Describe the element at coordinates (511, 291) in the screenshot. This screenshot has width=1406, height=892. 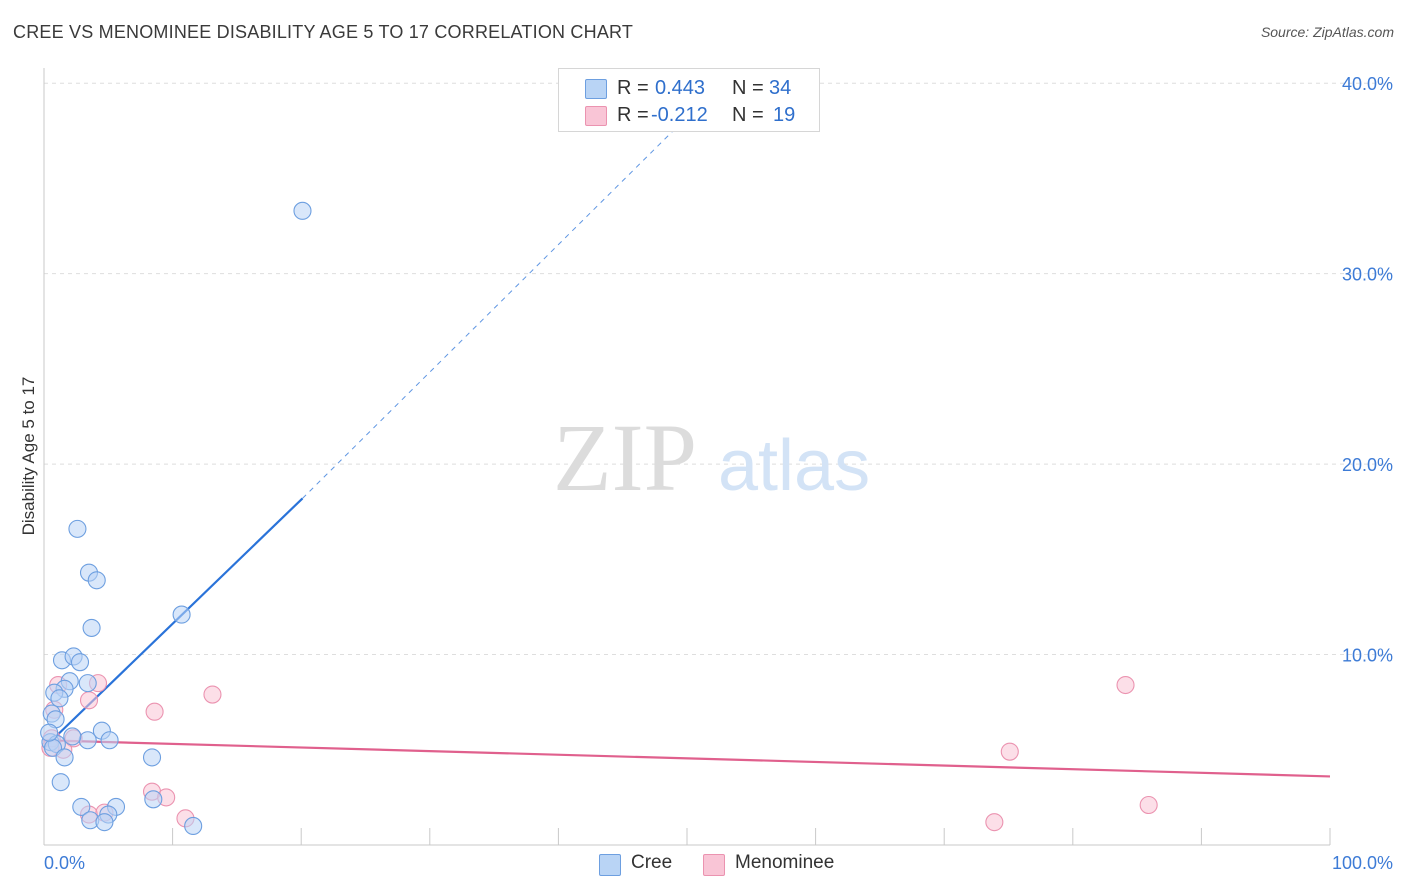
I see `cree-trend-extrapolated` at that location.